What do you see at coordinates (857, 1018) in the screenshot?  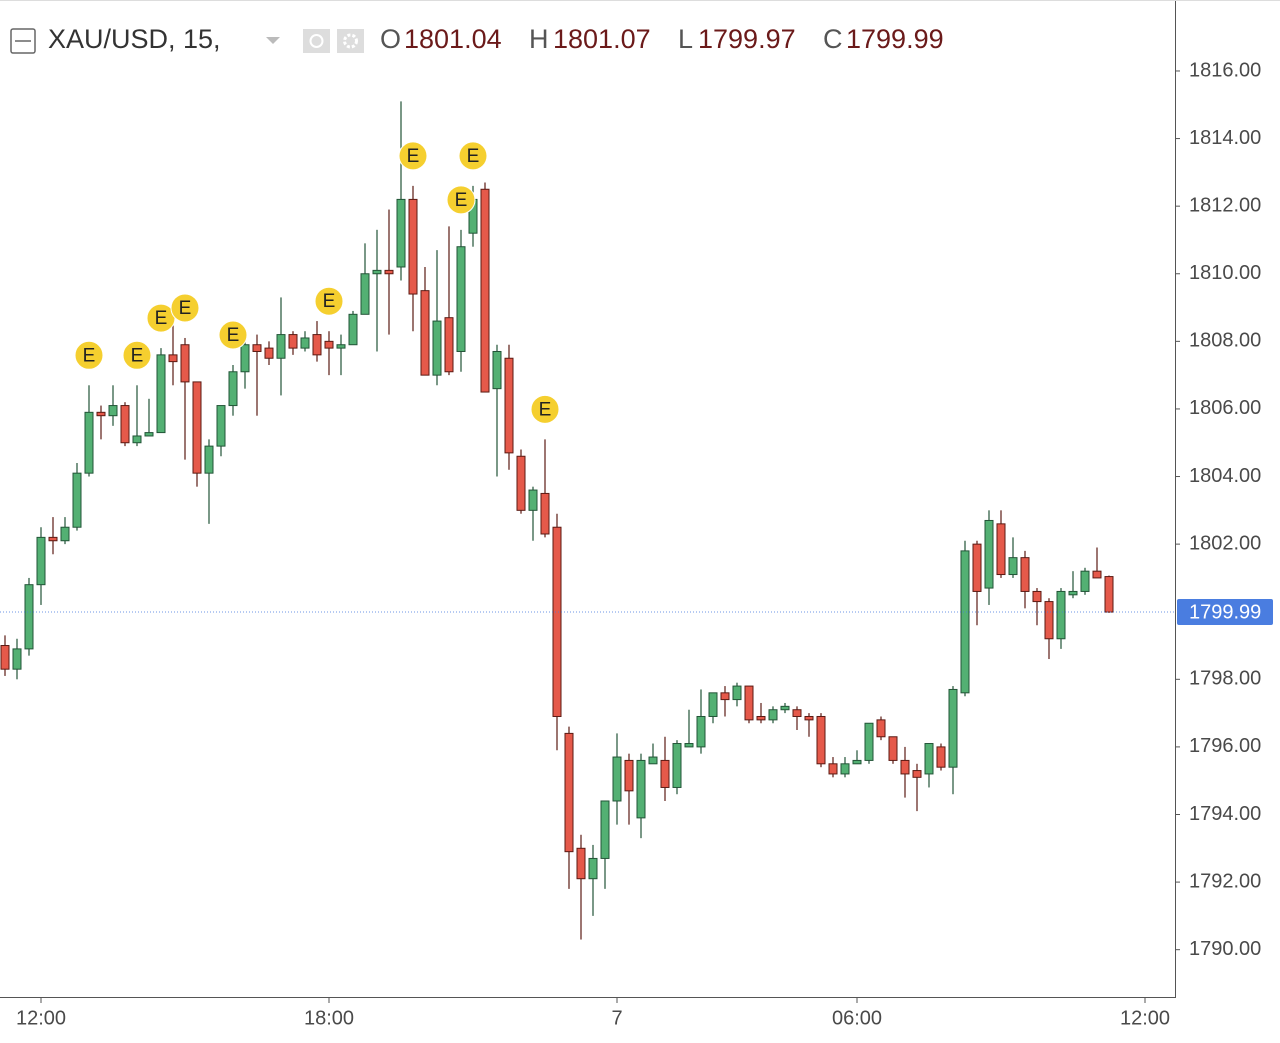 I see `x-tick-label: 06:00` at bounding box center [857, 1018].